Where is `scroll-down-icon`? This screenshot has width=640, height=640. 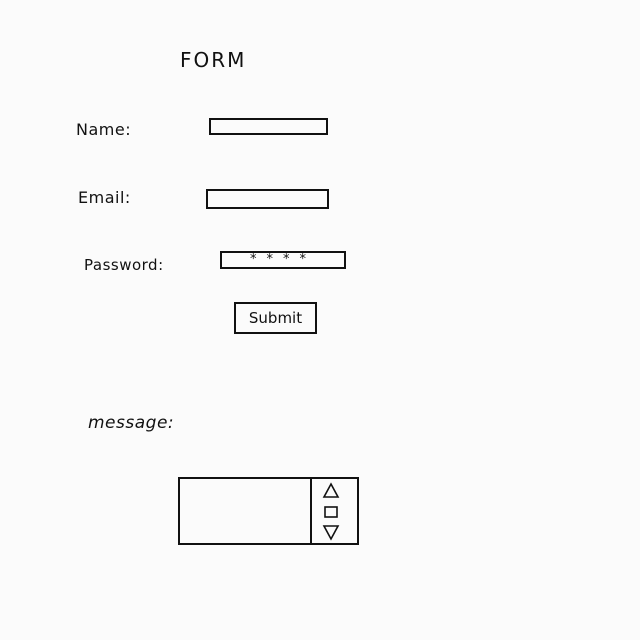 scroll-down-icon is located at coordinates (331, 532).